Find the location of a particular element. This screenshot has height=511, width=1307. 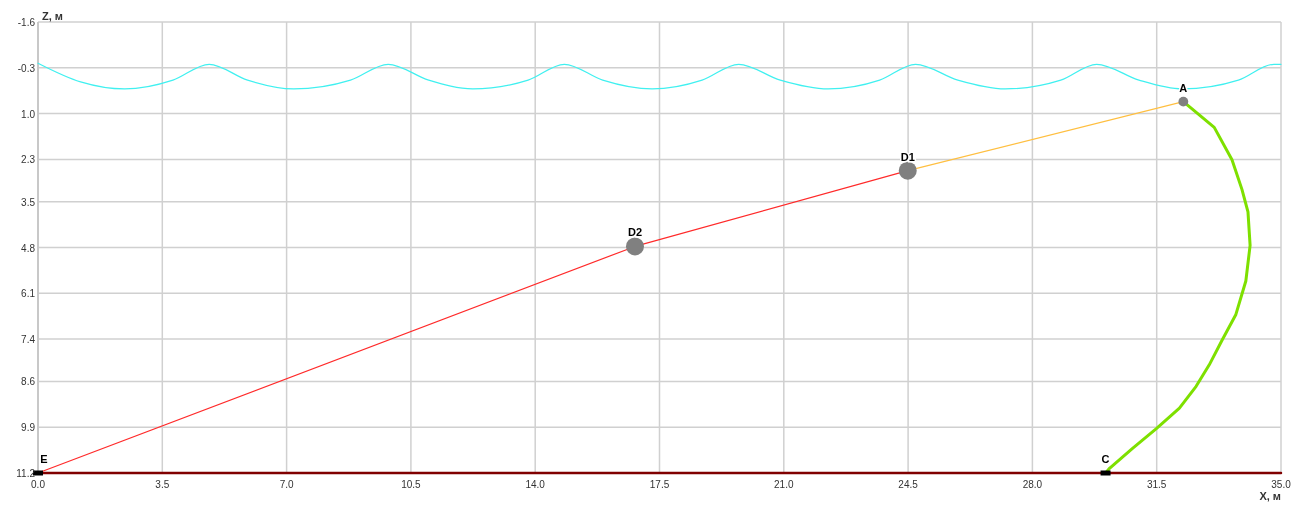

x-tick-label: 24.5 is located at coordinates (908, 484).